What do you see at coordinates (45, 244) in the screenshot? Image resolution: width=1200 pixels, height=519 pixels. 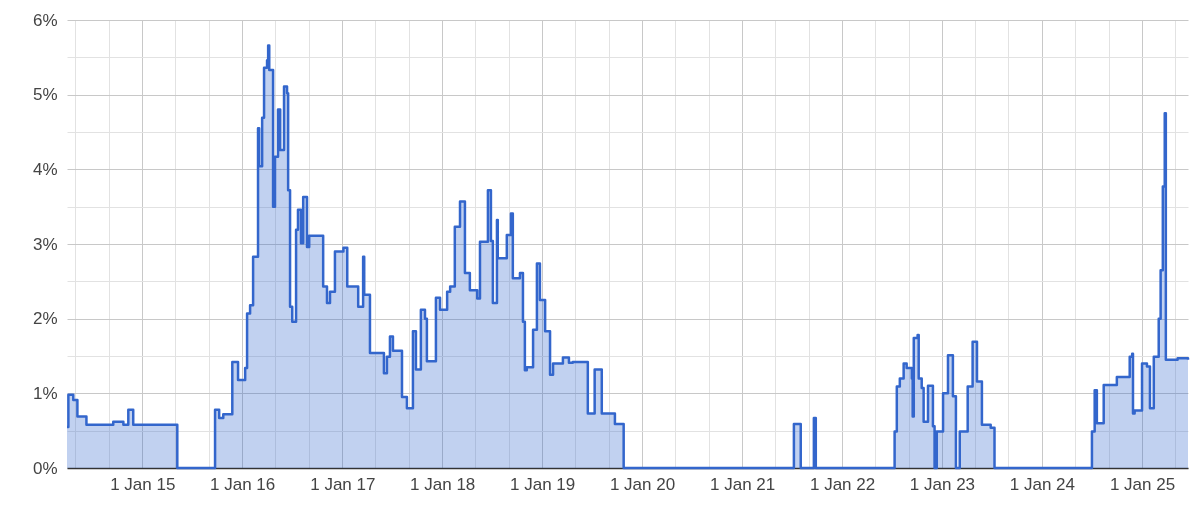 I see `y-tick-label: 3%` at bounding box center [45, 244].